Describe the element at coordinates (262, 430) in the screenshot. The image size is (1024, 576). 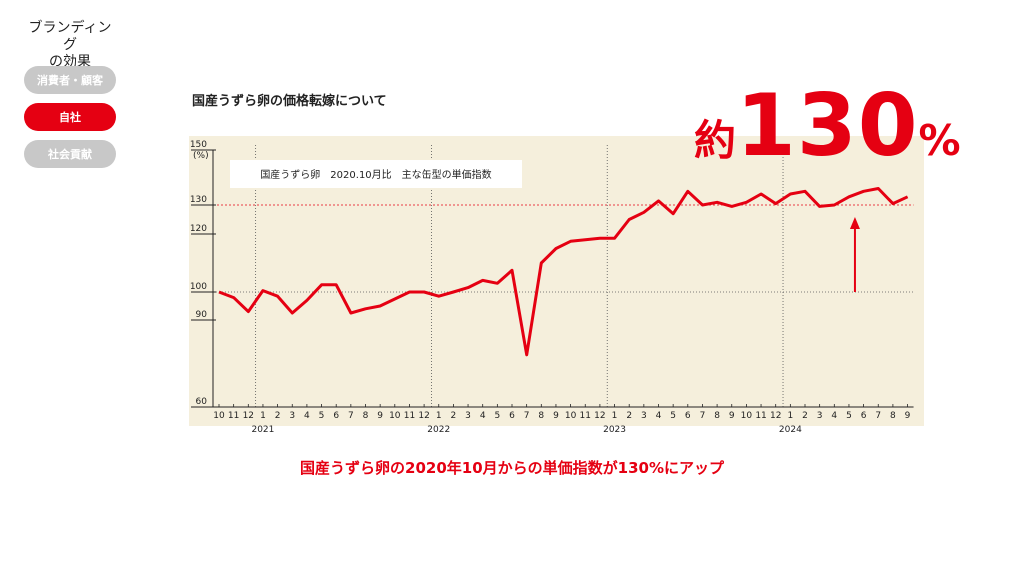
I see `year-label: 2021` at that location.